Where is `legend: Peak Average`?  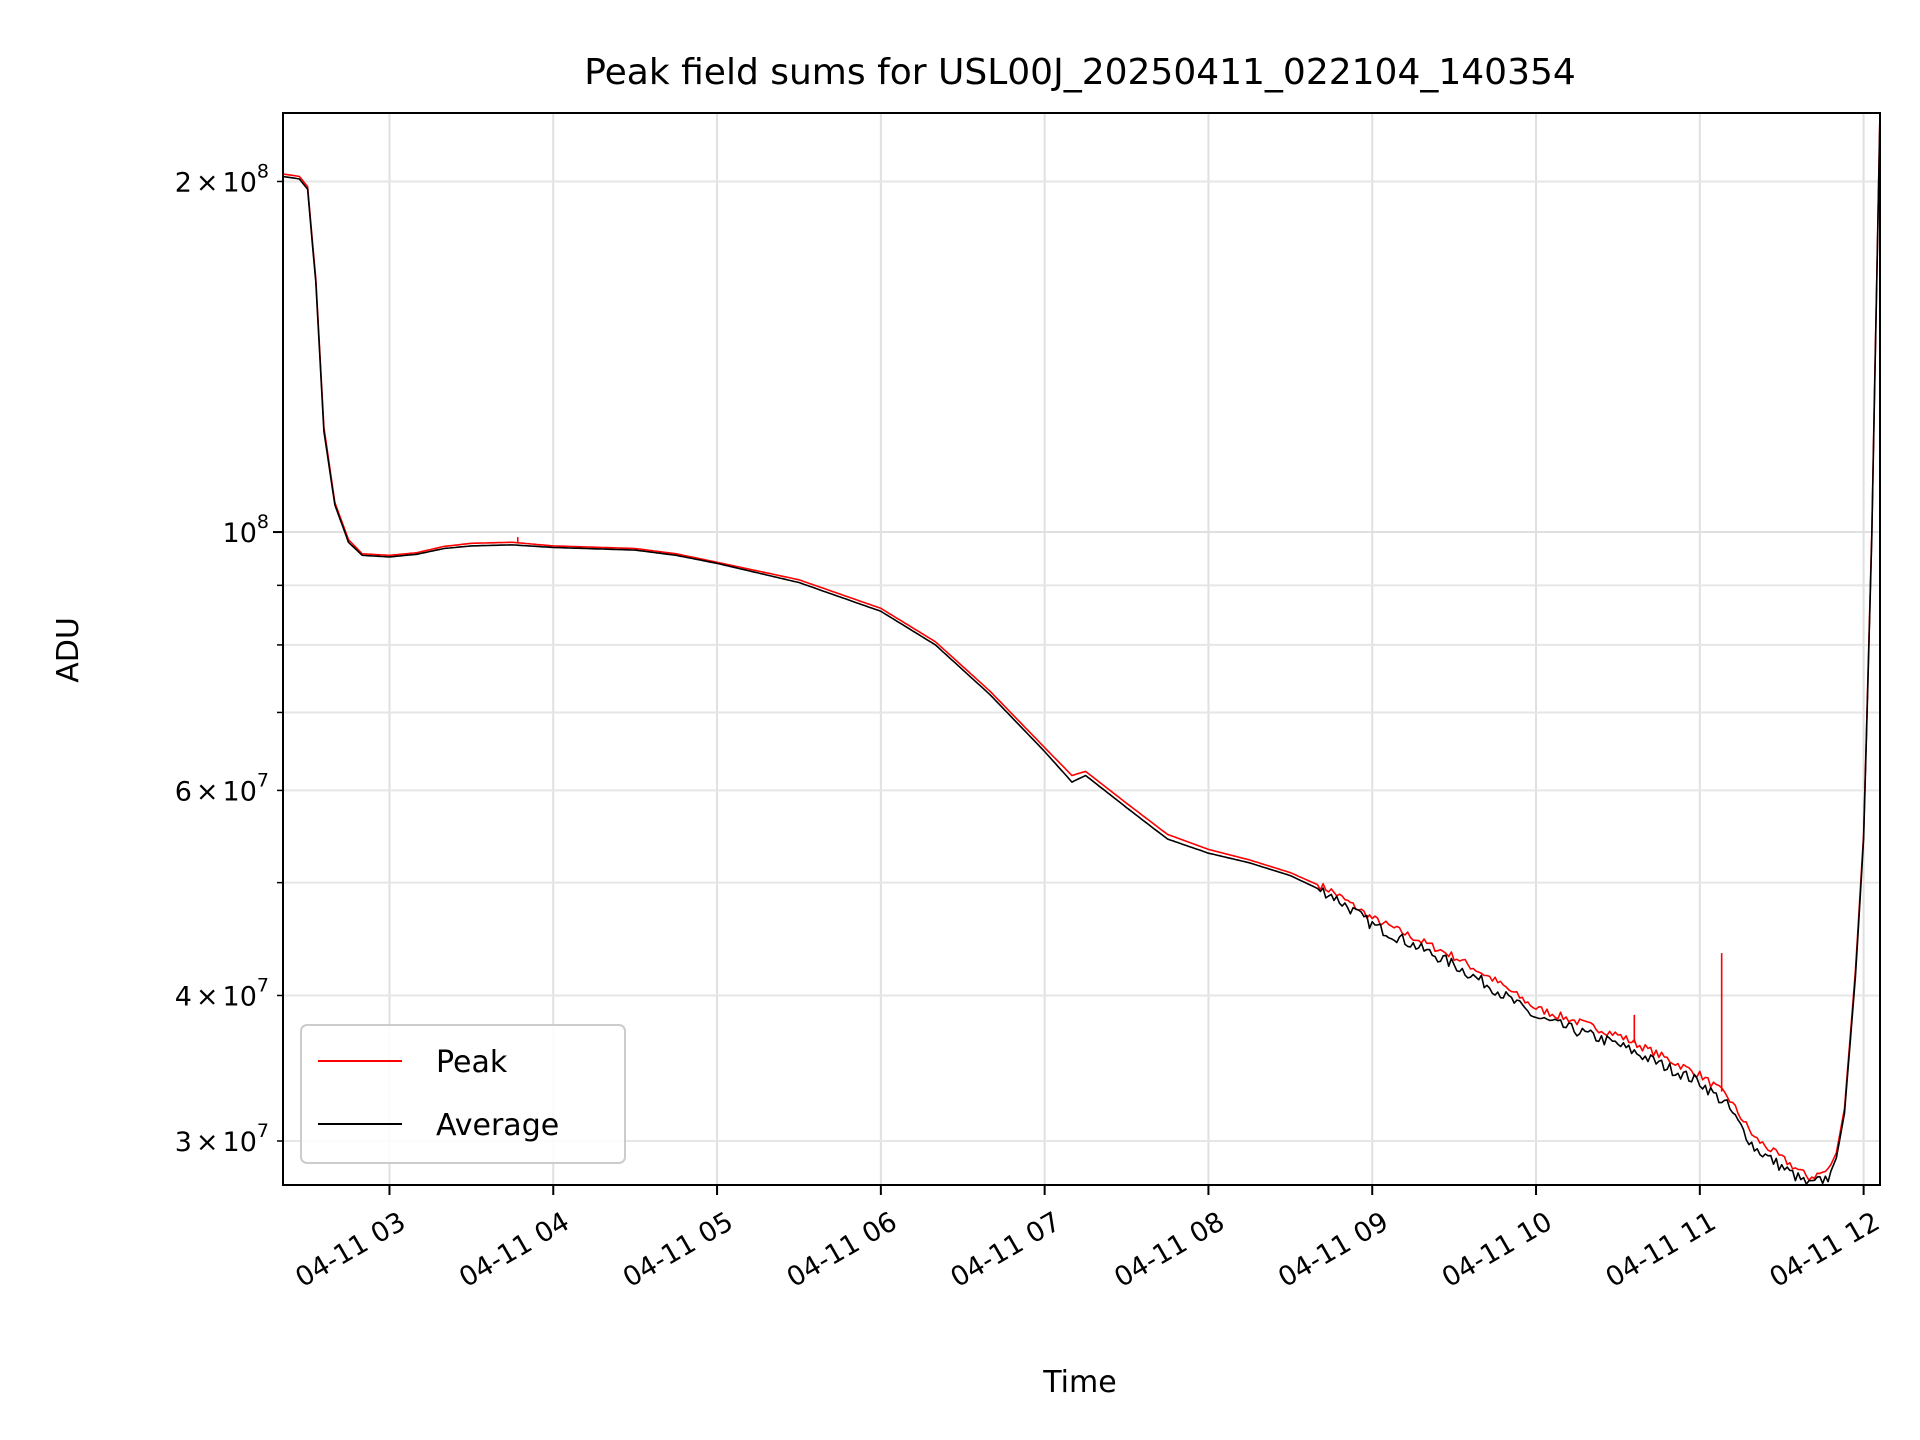 legend: Peak Average is located at coordinates (463, 1094).